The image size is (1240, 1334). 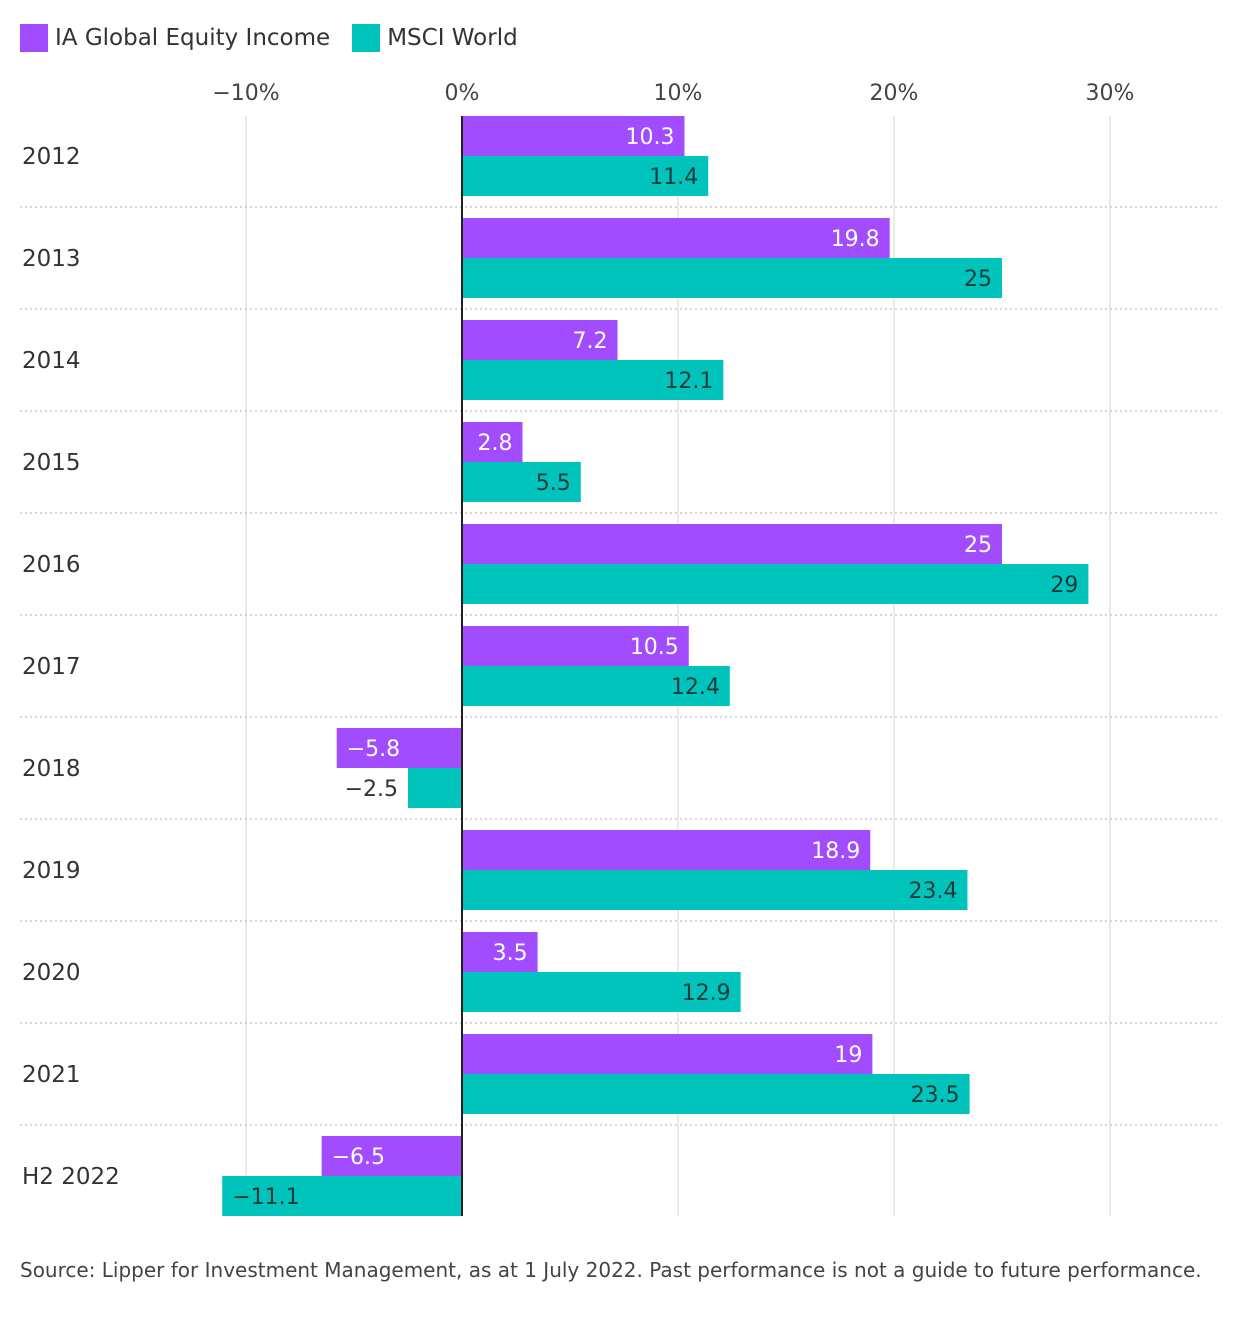 What do you see at coordinates (51, 769) in the screenshot?
I see `category-label-2018: 2018` at bounding box center [51, 769].